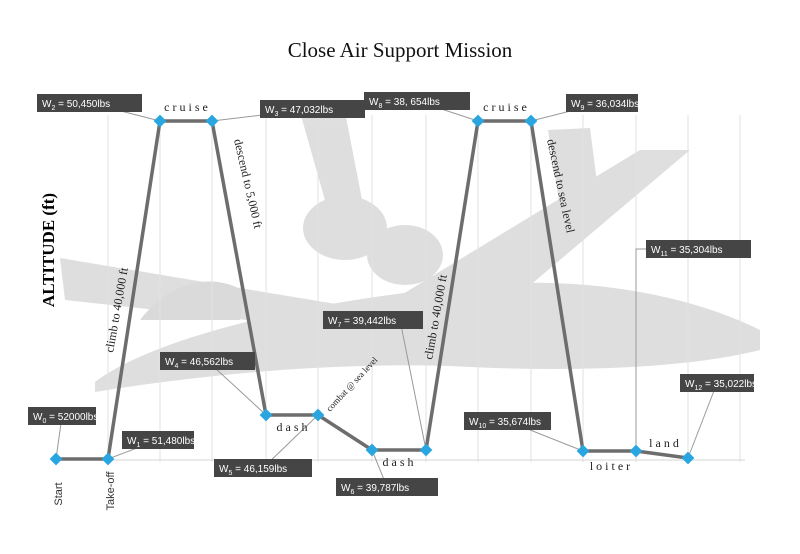  I want to click on descend-label-1: descend to 5,000 ft, so click(248, 184).